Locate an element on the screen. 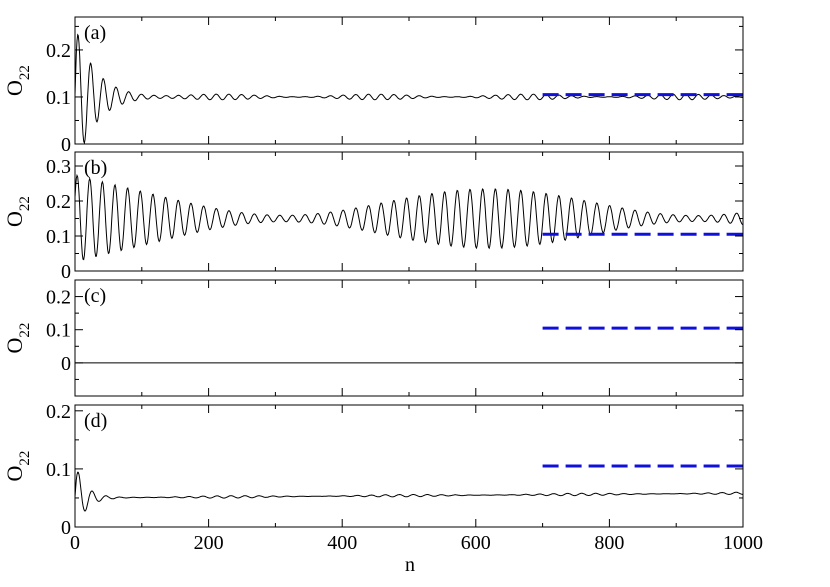 The width and height of the screenshot is (830, 587). panel-label: (c) is located at coordinates (95, 296).